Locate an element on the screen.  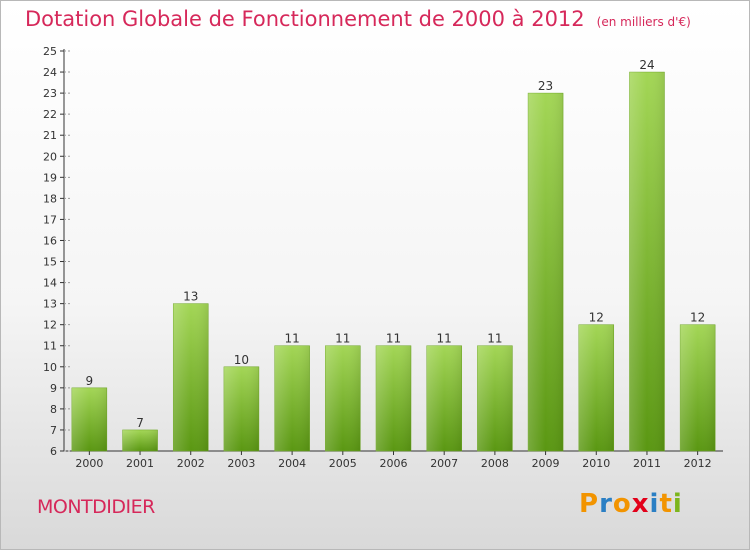
logo-letter: r is located at coordinates (606, 504).